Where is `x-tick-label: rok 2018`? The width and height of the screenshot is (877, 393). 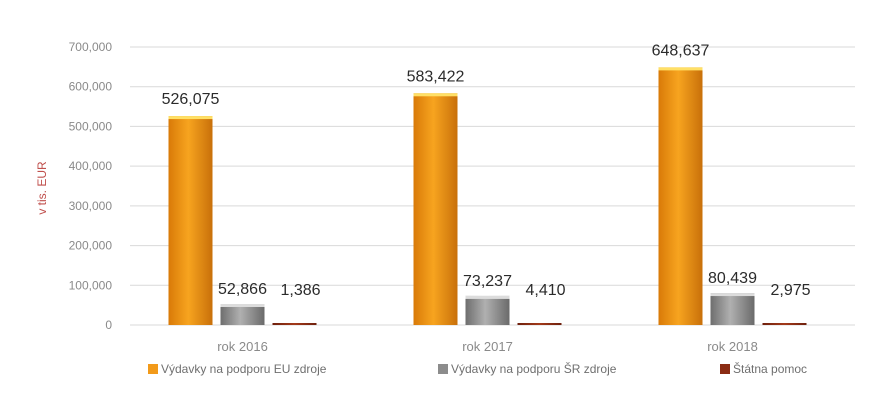
x-tick-label: rok 2018 is located at coordinates (732, 346).